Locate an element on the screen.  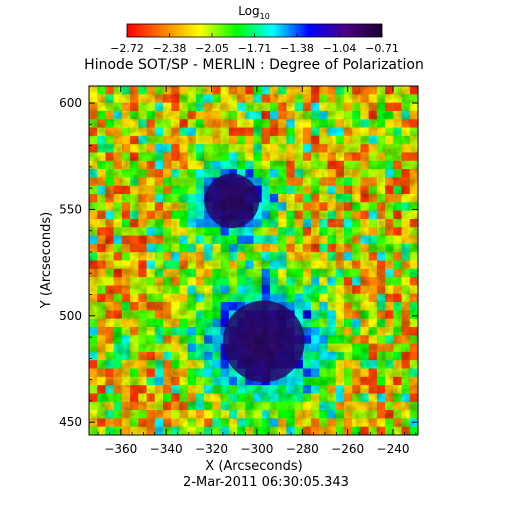
y-tick-label: 600 is located at coordinates (70, 103).